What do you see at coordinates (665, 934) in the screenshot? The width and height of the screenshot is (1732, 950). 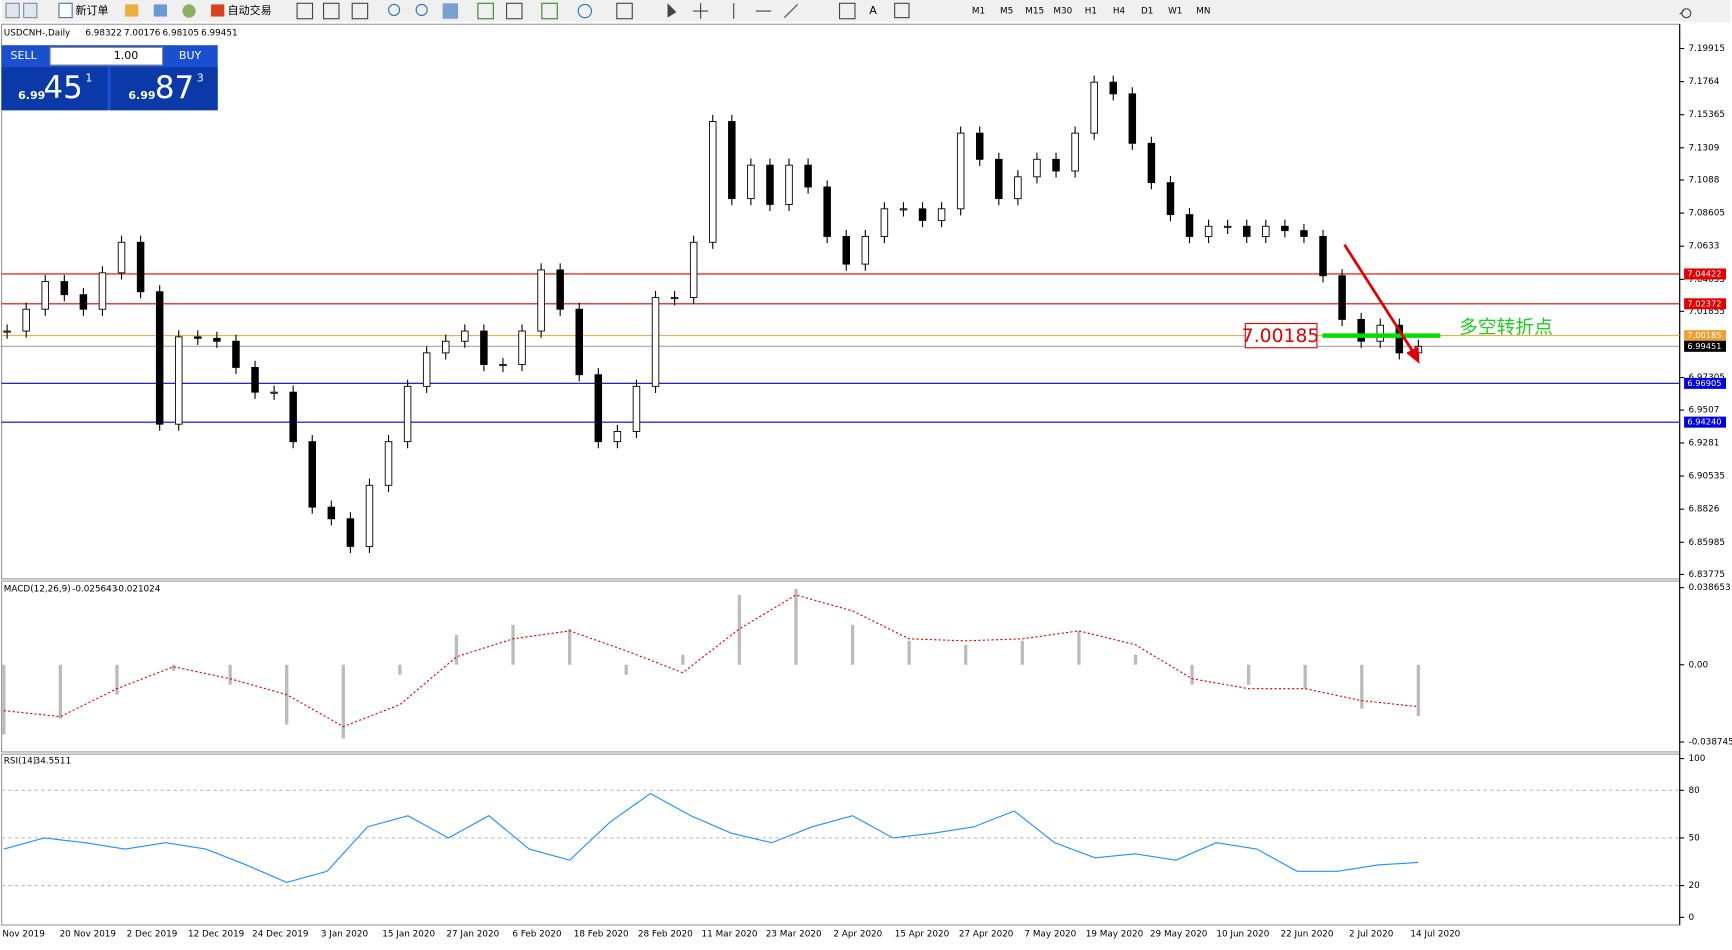 I see `x-label: 28 Feb 2020` at bounding box center [665, 934].